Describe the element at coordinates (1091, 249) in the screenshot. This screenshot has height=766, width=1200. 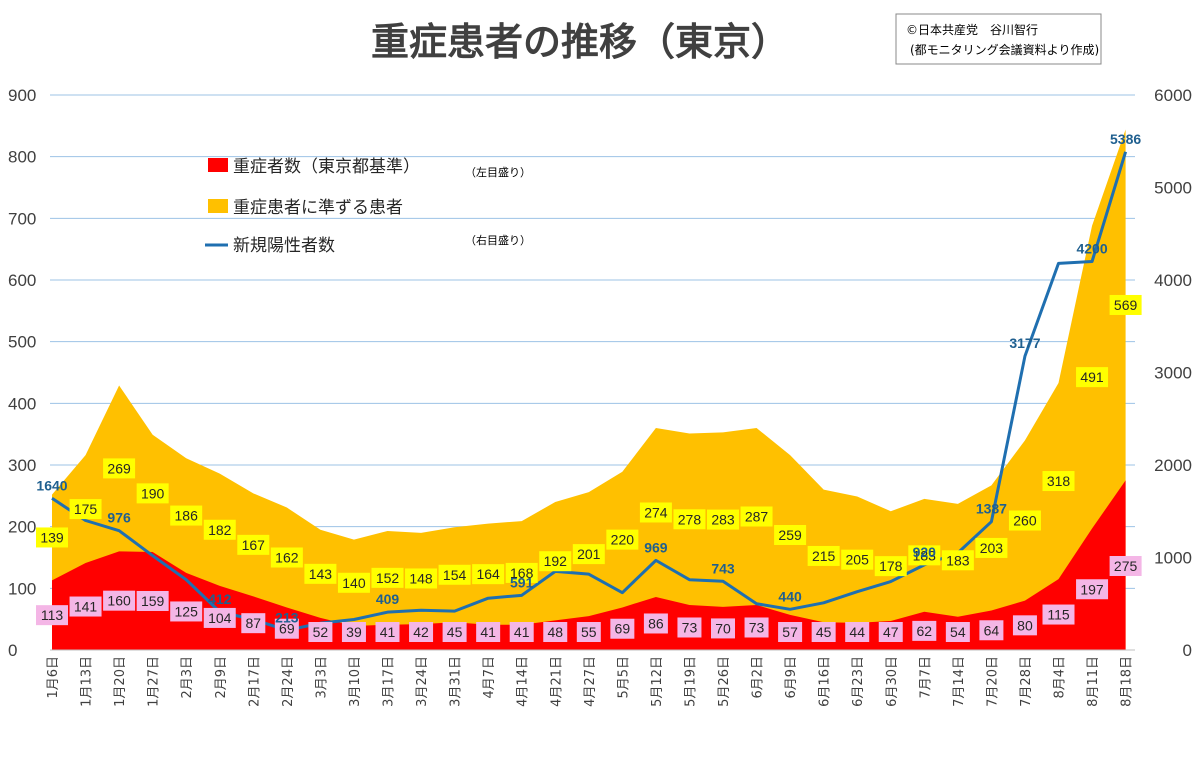
I see `new-cases-label: 4200` at that location.